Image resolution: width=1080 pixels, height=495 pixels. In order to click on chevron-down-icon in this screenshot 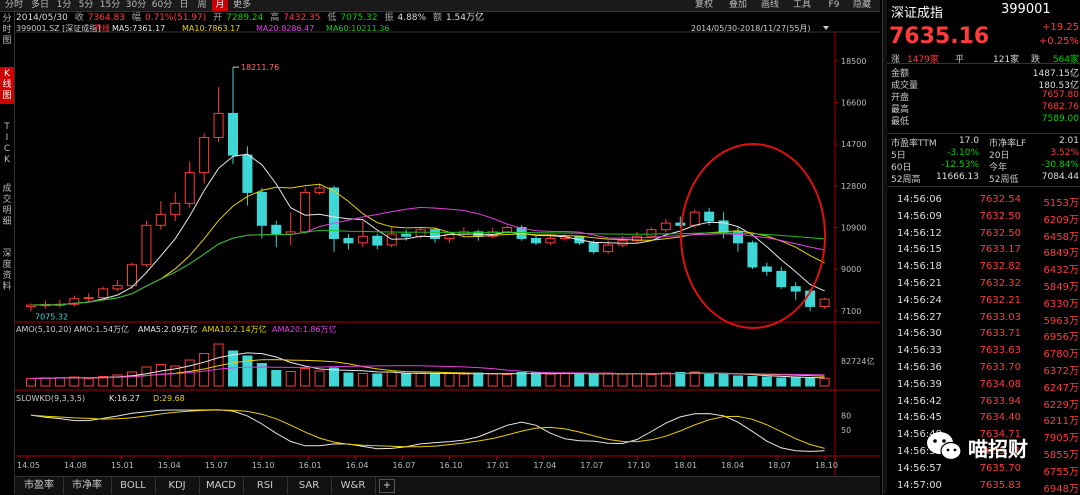, I will do `click(826, 28)`.